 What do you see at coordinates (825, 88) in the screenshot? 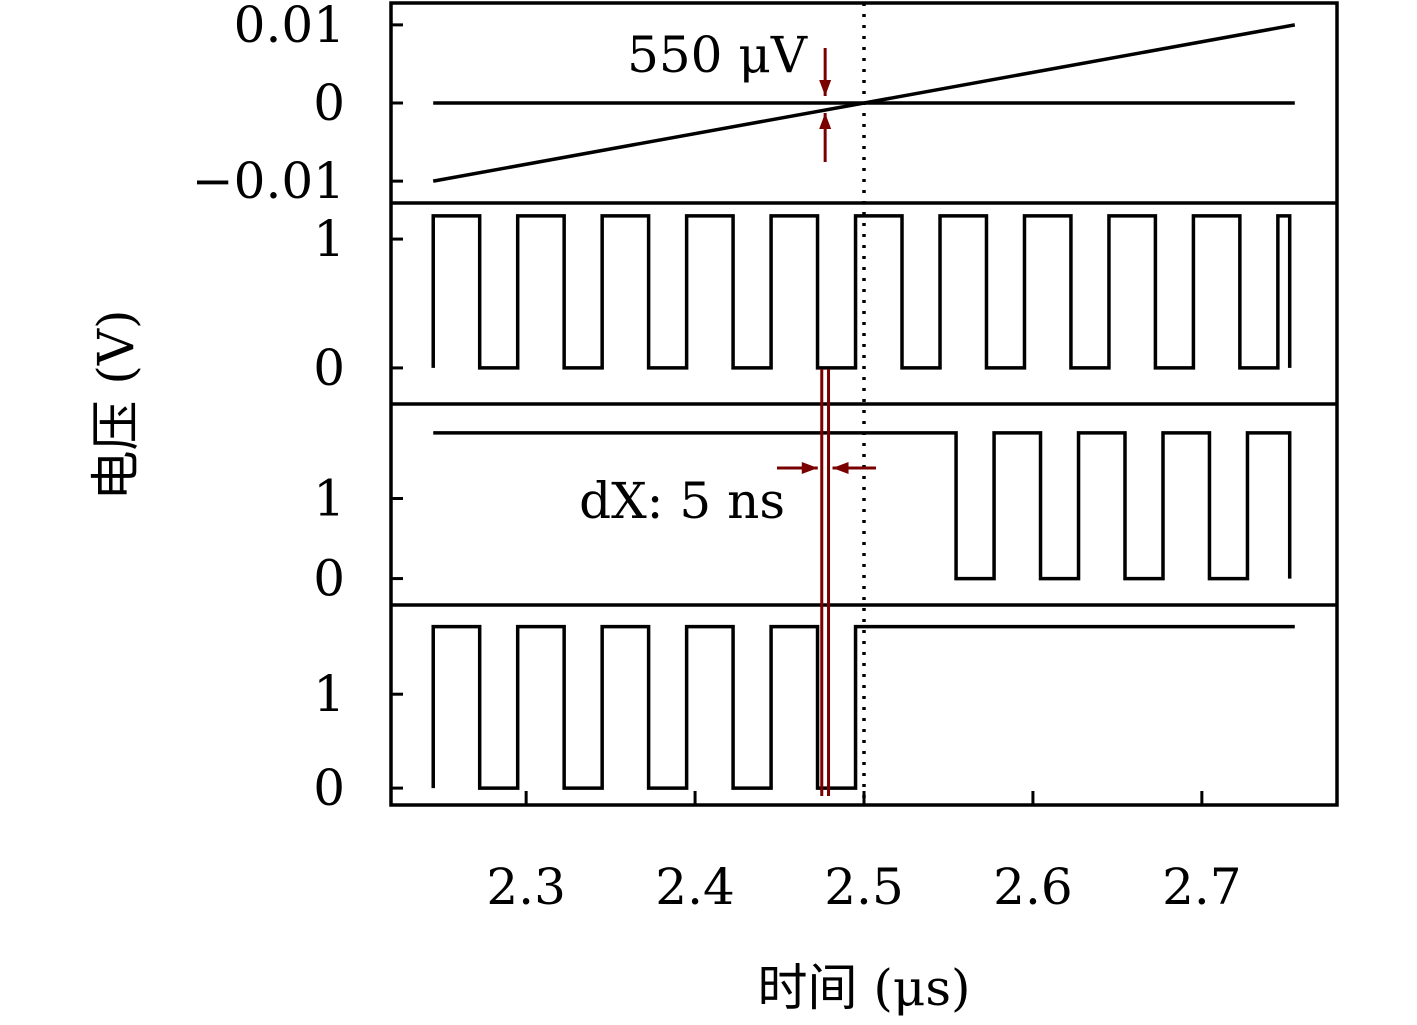
I see `voltage-arrow-top-head` at bounding box center [825, 88].